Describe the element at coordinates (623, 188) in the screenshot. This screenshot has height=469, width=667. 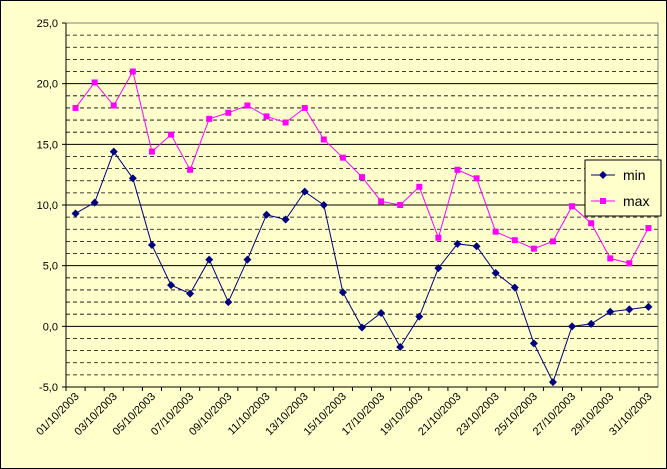
I see `legend` at that location.